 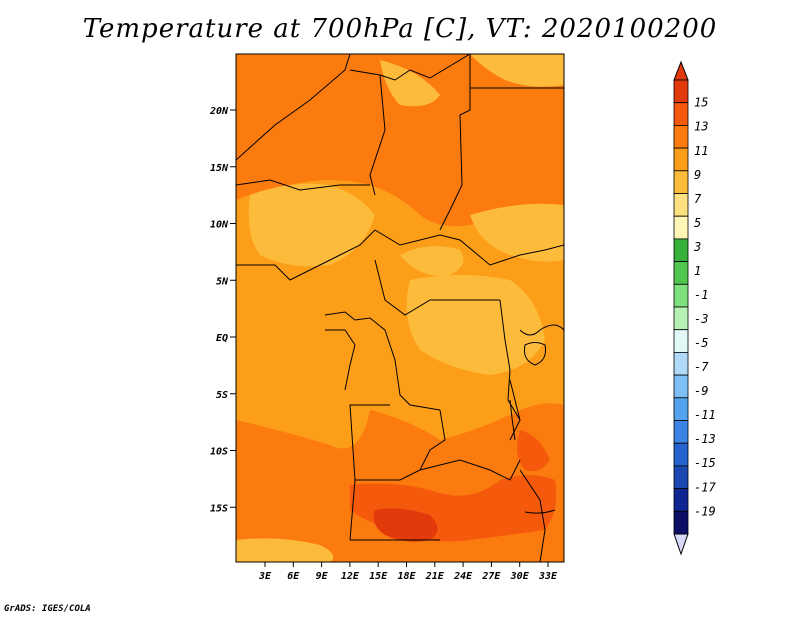 What do you see at coordinates (540, 511) in the screenshot?
I see `lake-kariba` at bounding box center [540, 511].